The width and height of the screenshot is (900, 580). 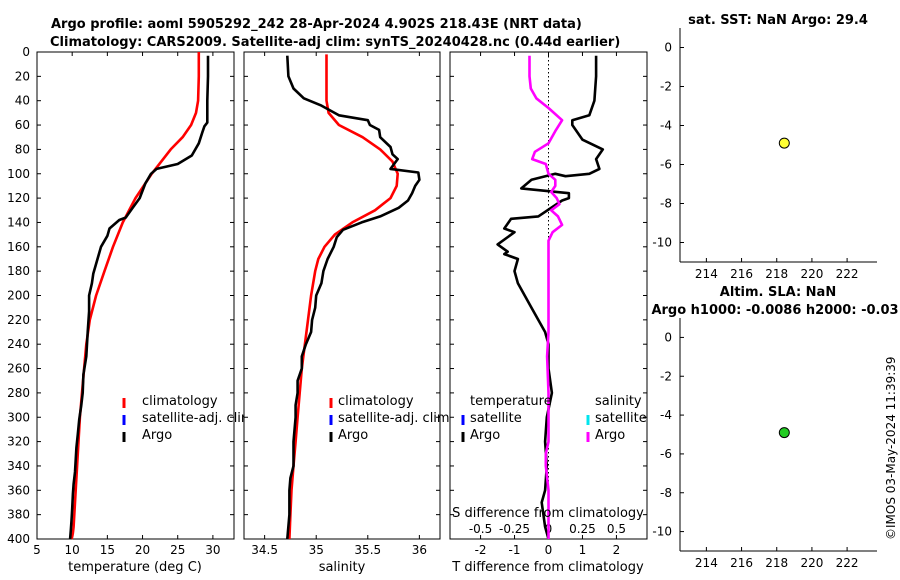 What do you see at coordinates (546, 297) in the screenshot?
I see `s-difference-argo-line` at bounding box center [546, 297].